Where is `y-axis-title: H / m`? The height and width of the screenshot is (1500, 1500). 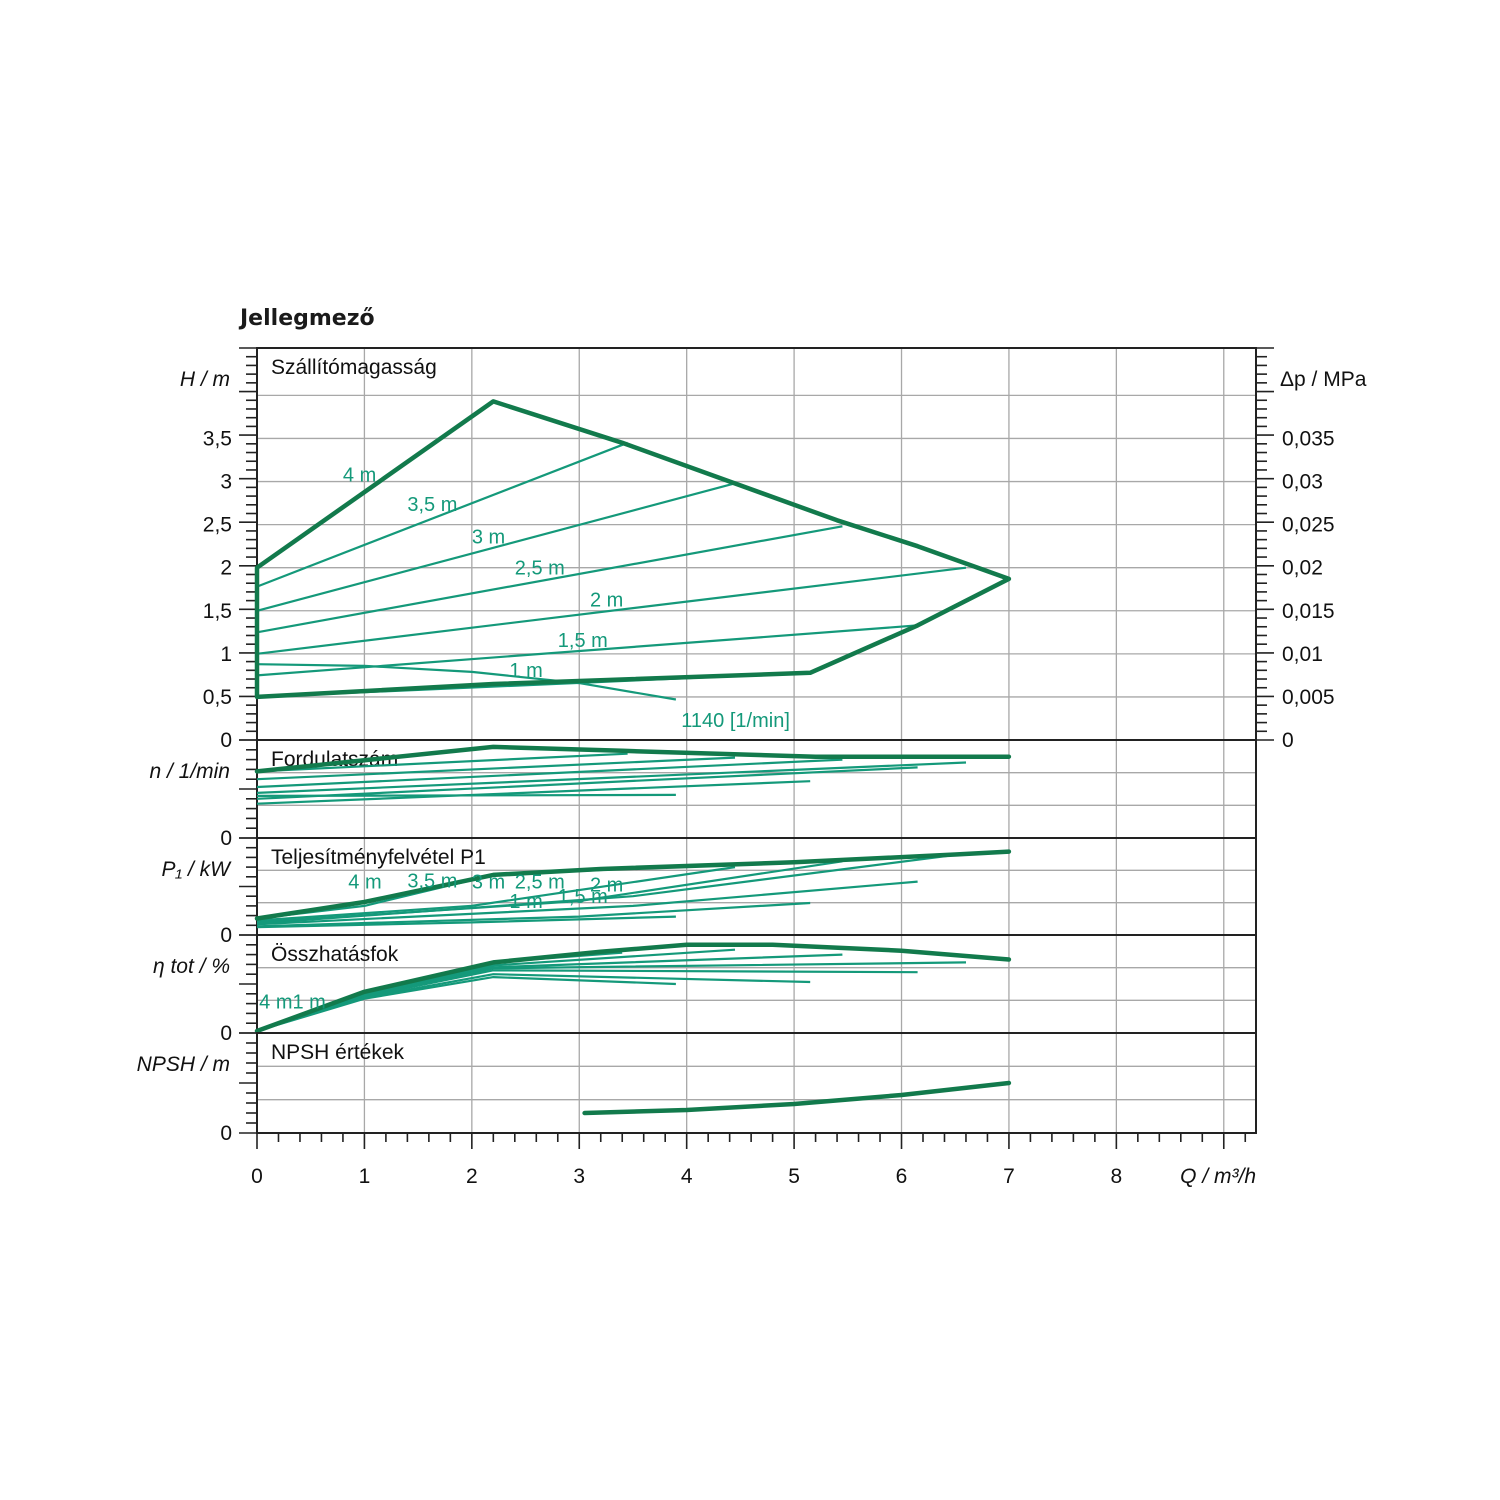 y-axis-title: H / m is located at coordinates (205, 379).